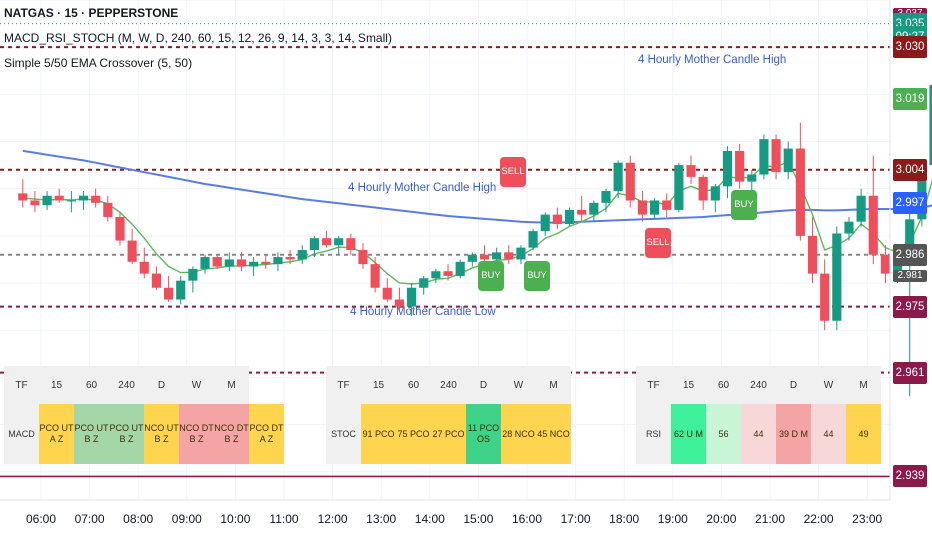  Describe the element at coordinates (910, 169) in the screenshot. I see `price-tag: 3.004` at that location.